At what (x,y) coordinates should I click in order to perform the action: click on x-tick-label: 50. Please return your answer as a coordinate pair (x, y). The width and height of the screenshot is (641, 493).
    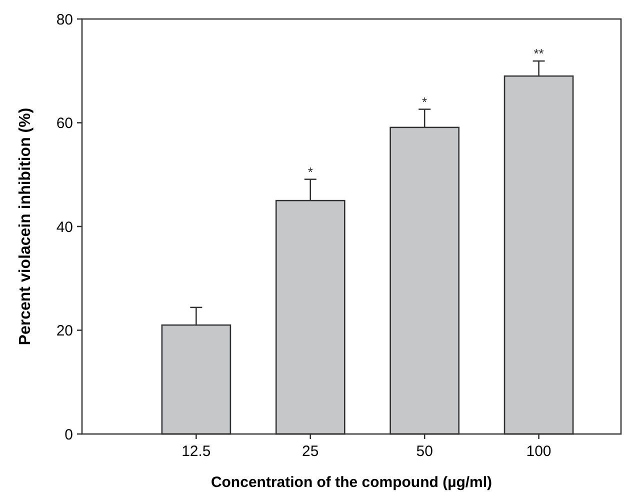
    Looking at the image, I should click on (424, 451).